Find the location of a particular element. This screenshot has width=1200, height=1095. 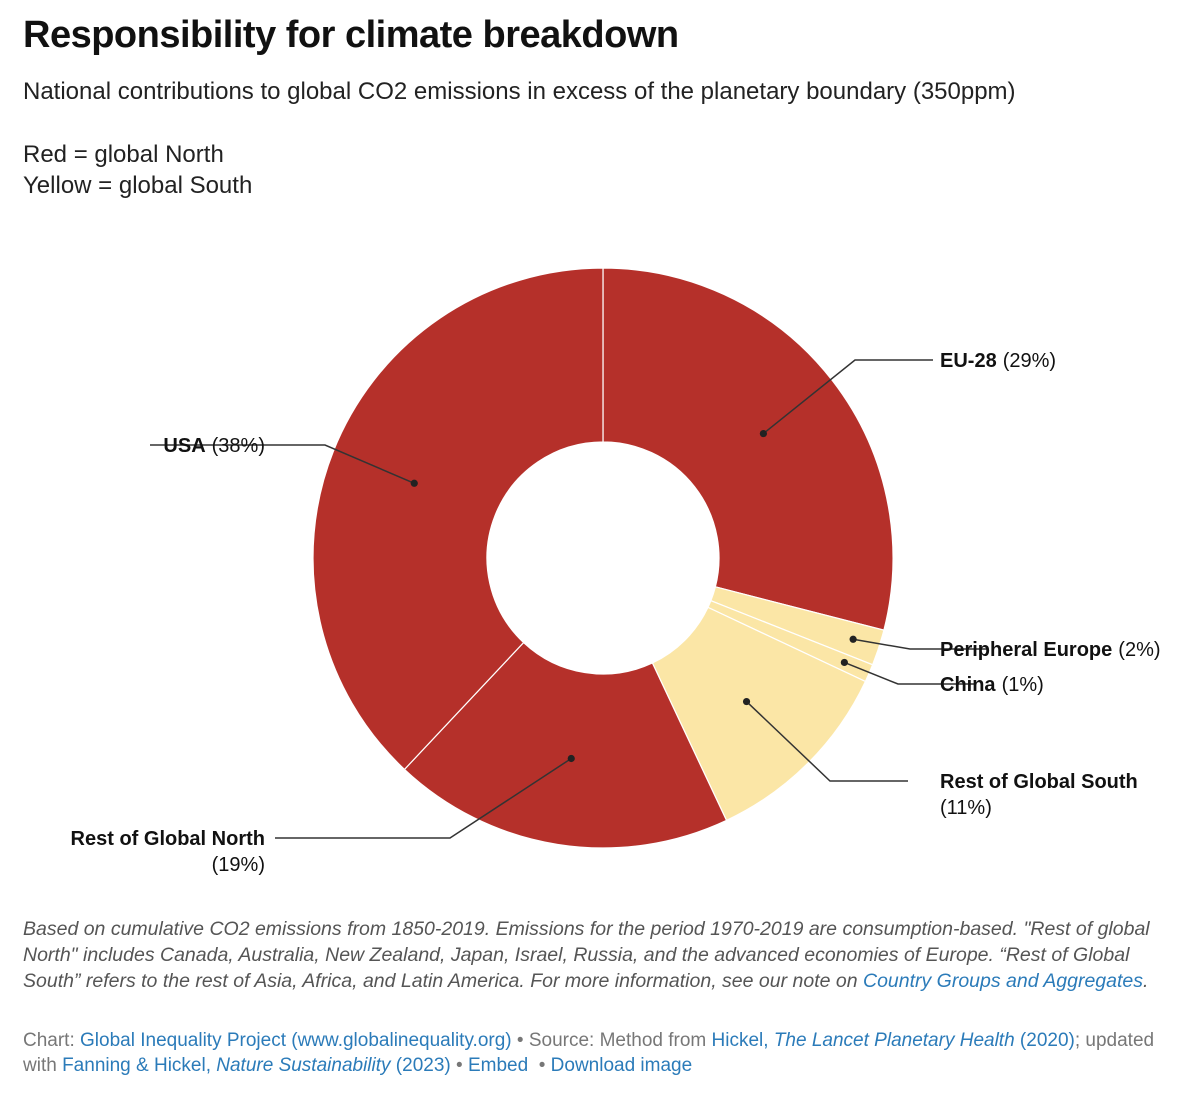

credits-chart-prefix: Chart: is located at coordinates (52, 1040).